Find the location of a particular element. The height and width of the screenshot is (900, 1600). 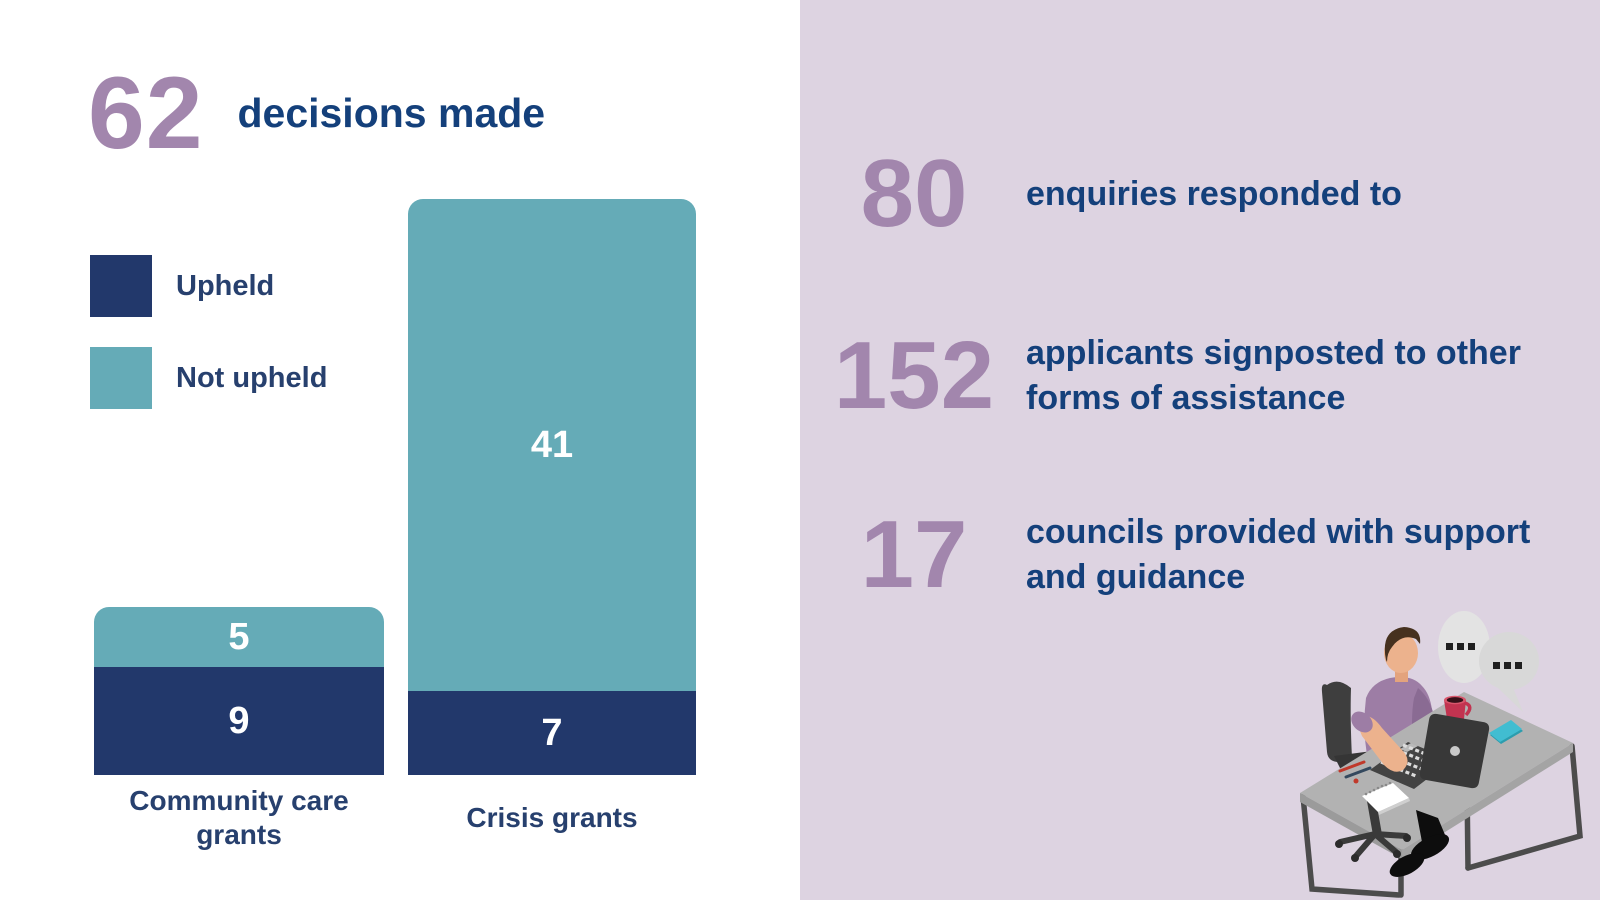

bar-crisis-grants: 7 41 is located at coordinates (552, 487).